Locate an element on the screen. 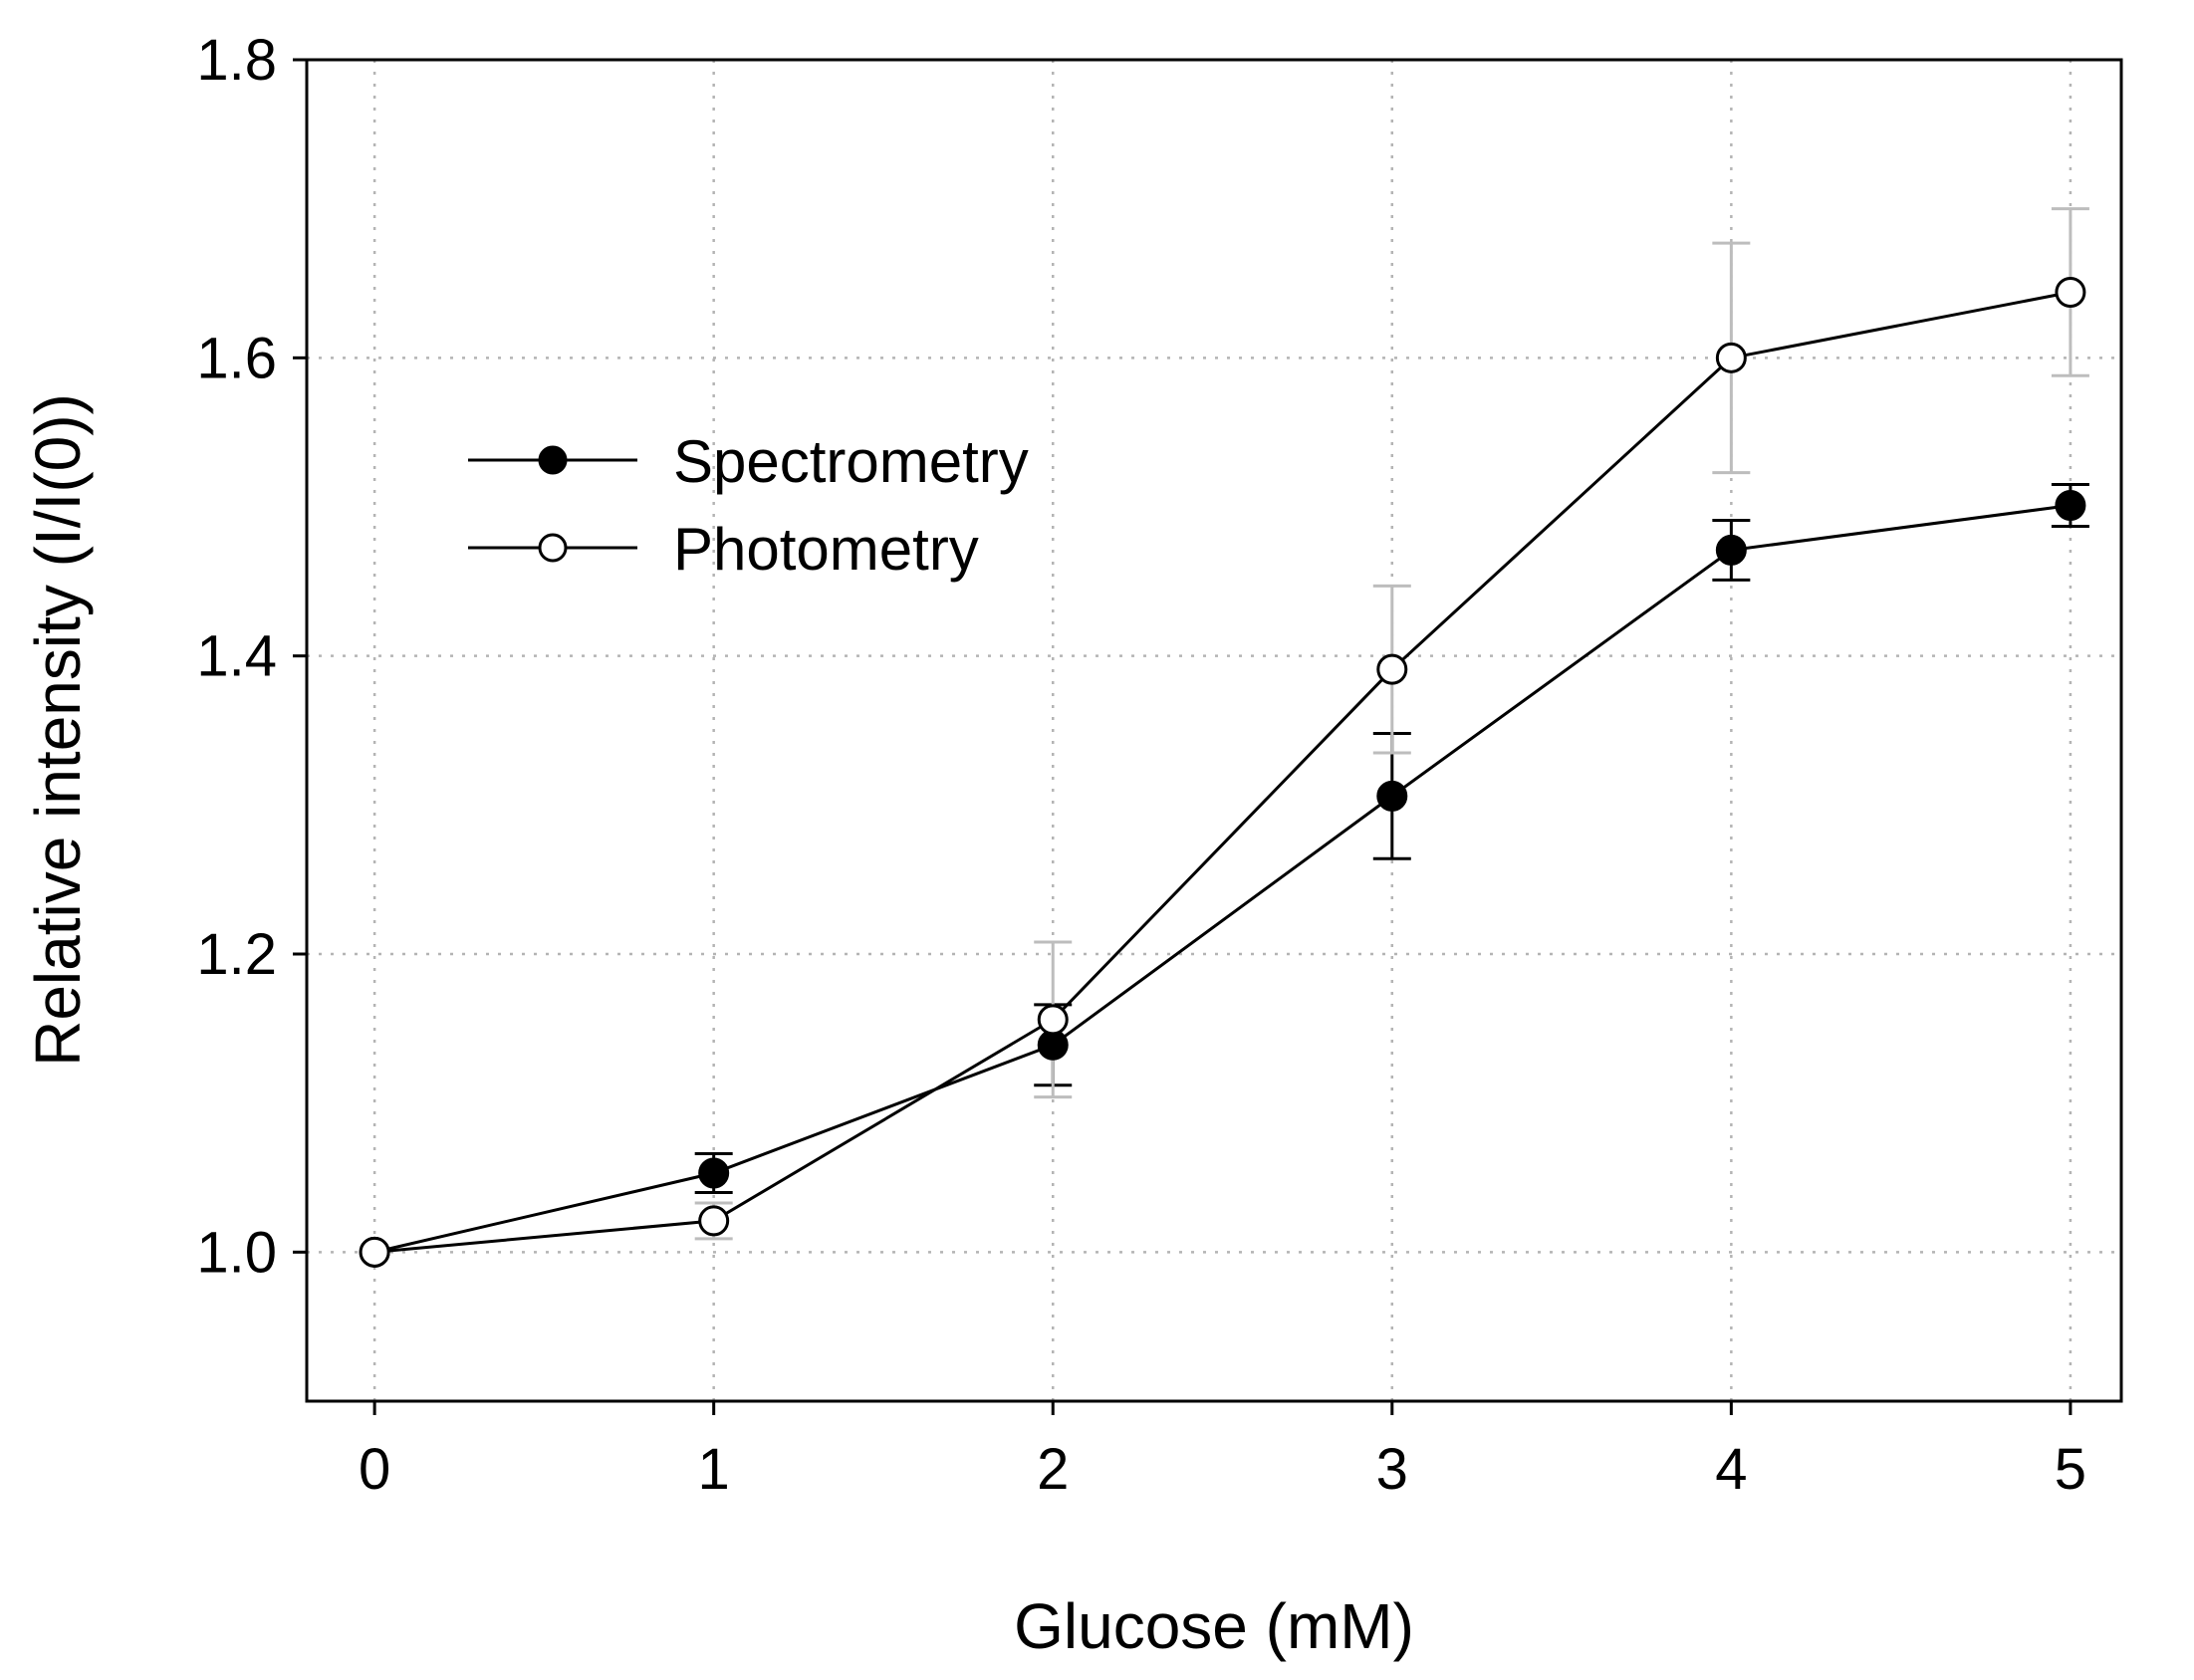  x-tick-label: 0 is located at coordinates (374, 1469).